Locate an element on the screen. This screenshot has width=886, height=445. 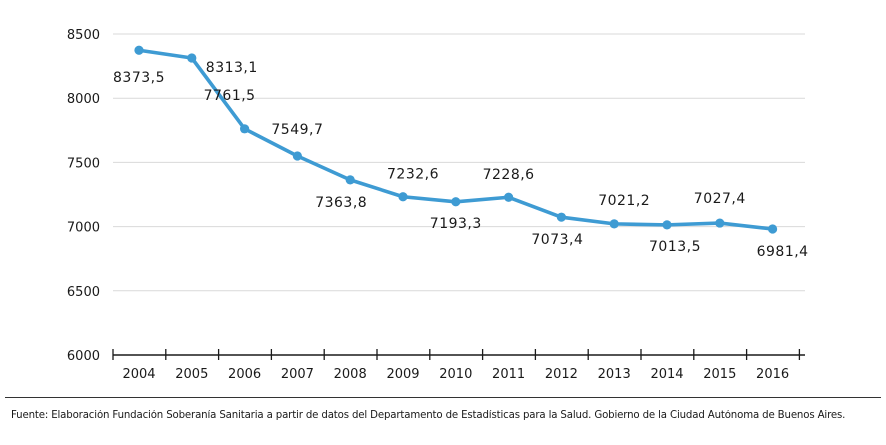
data-point-2004 is located at coordinates (139, 50).